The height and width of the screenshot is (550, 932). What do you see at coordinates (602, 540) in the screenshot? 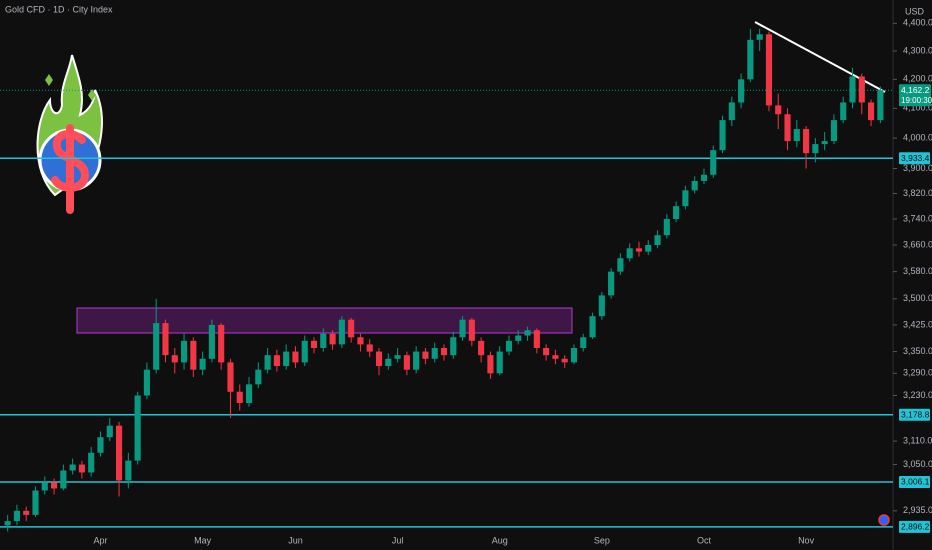
I see `x-tick-label: Sep` at bounding box center [602, 540].